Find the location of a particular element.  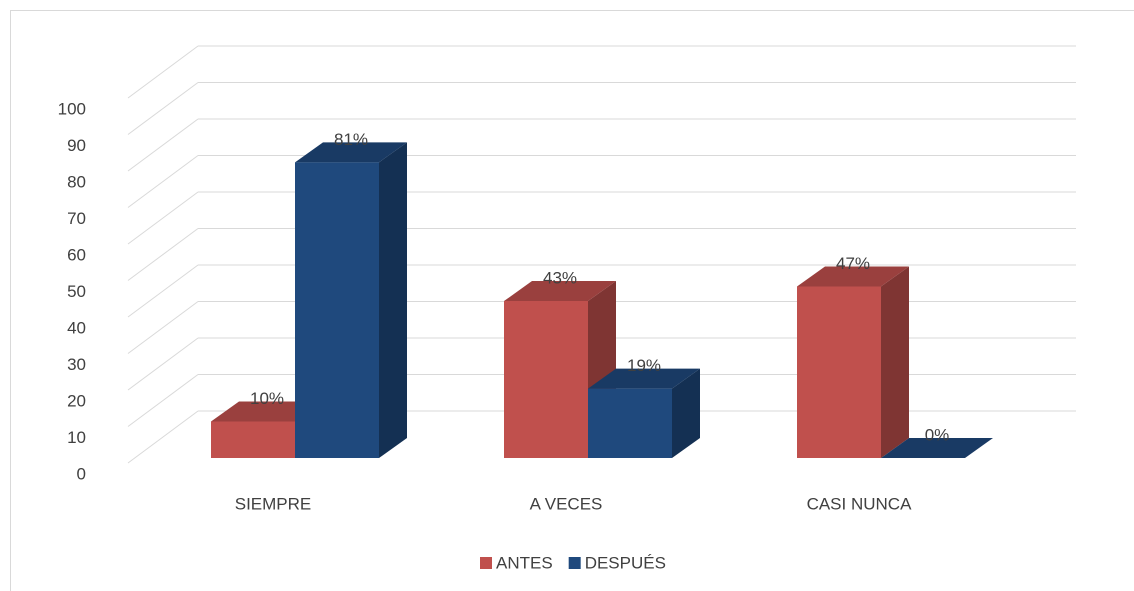

y-tick-label: 60 is located at coordinates (76, 254).